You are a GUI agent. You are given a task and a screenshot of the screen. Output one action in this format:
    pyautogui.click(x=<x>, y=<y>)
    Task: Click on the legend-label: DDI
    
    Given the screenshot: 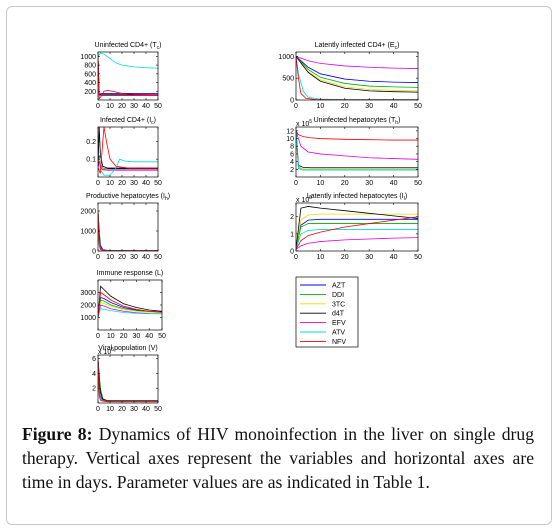 What is the action you would take?
    pyautogui.click(x=338, y=295)
    